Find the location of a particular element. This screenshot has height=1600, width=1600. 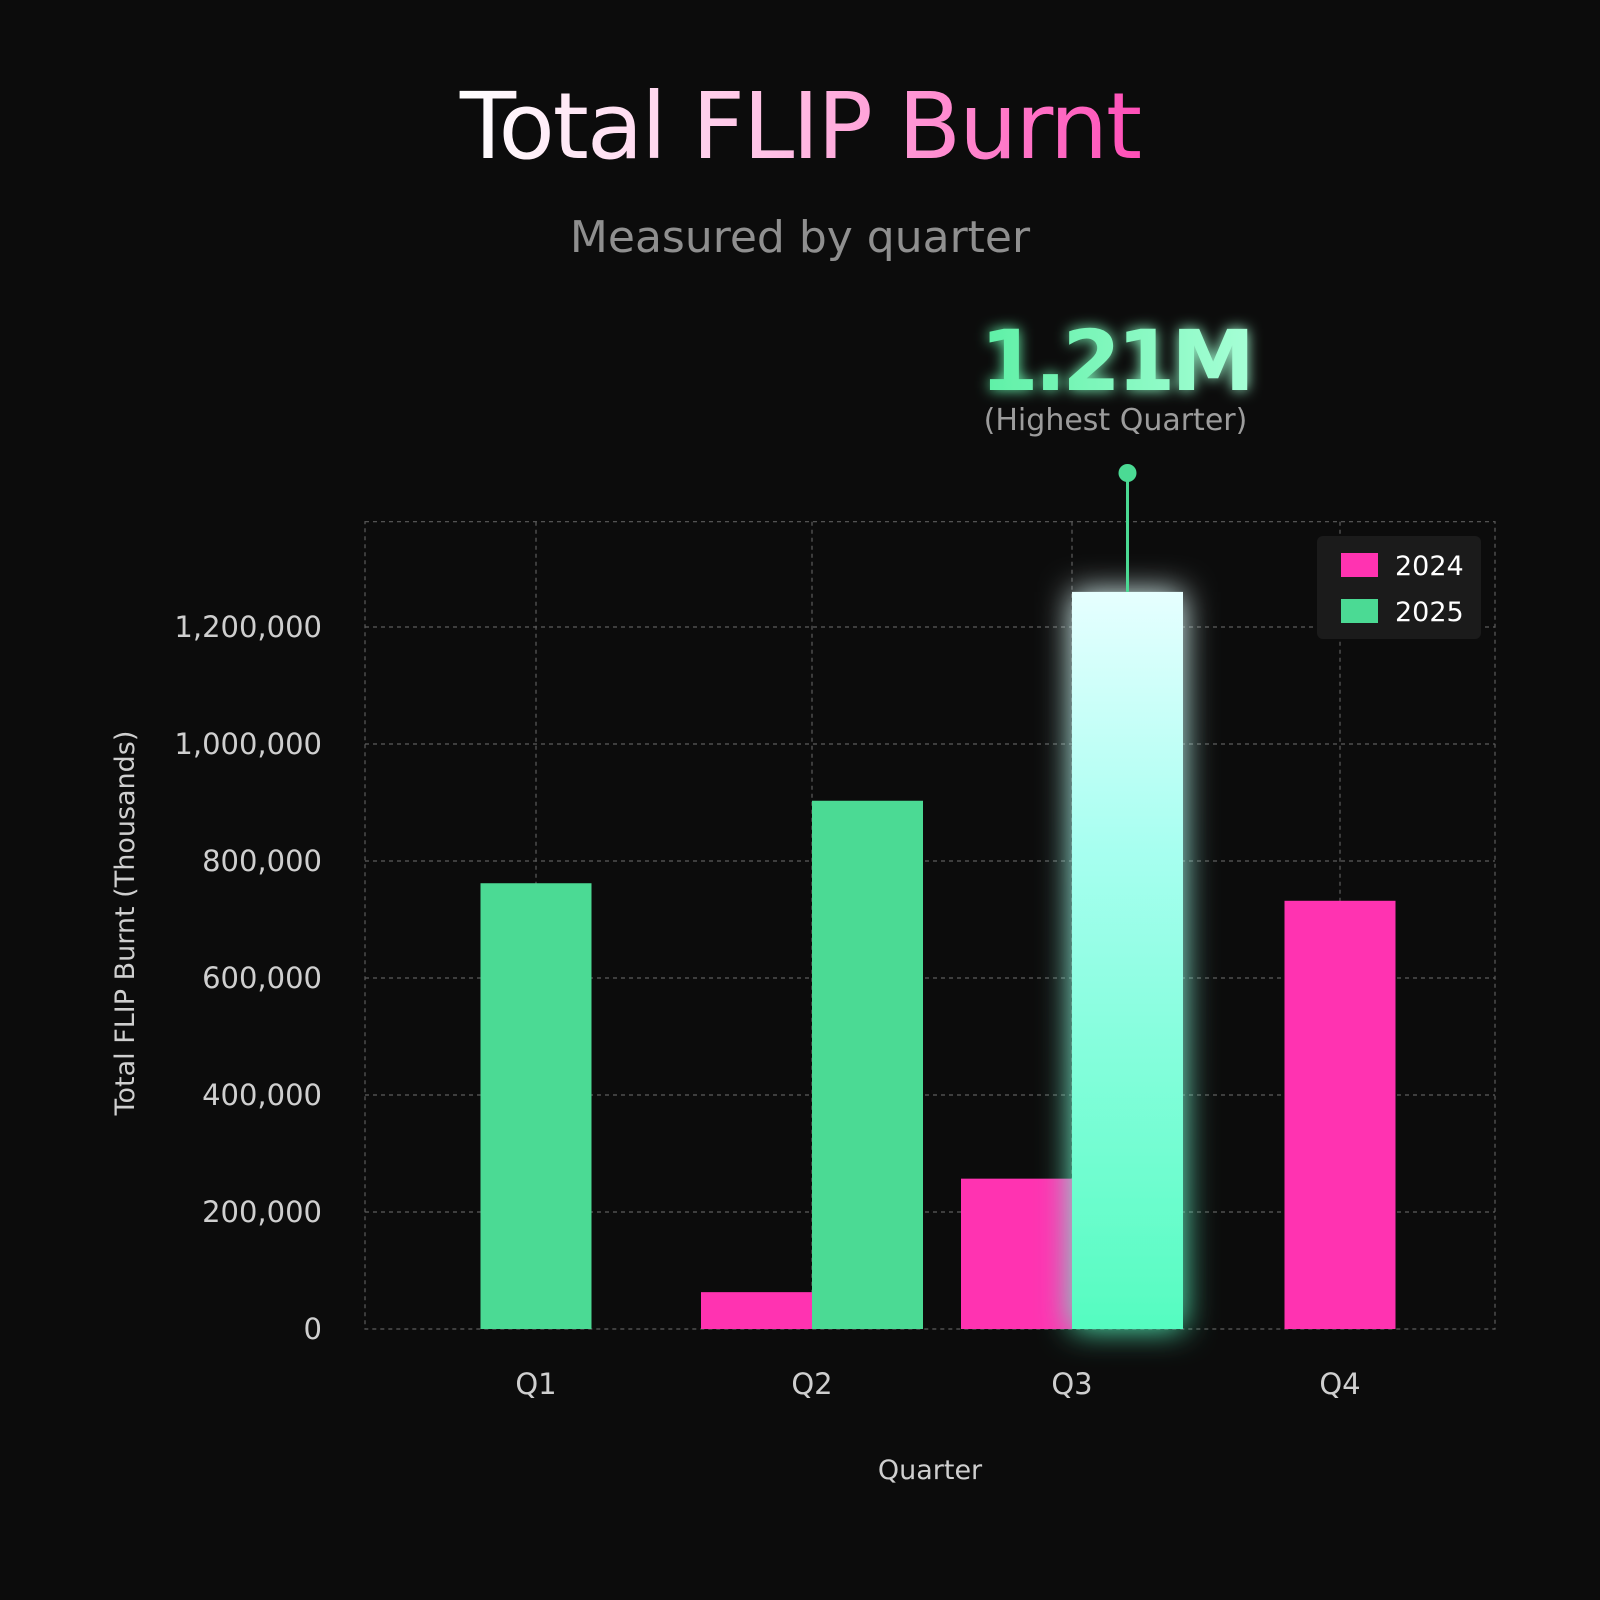

y-tick-label: 400,000 is located at coordinates (262, 1095).